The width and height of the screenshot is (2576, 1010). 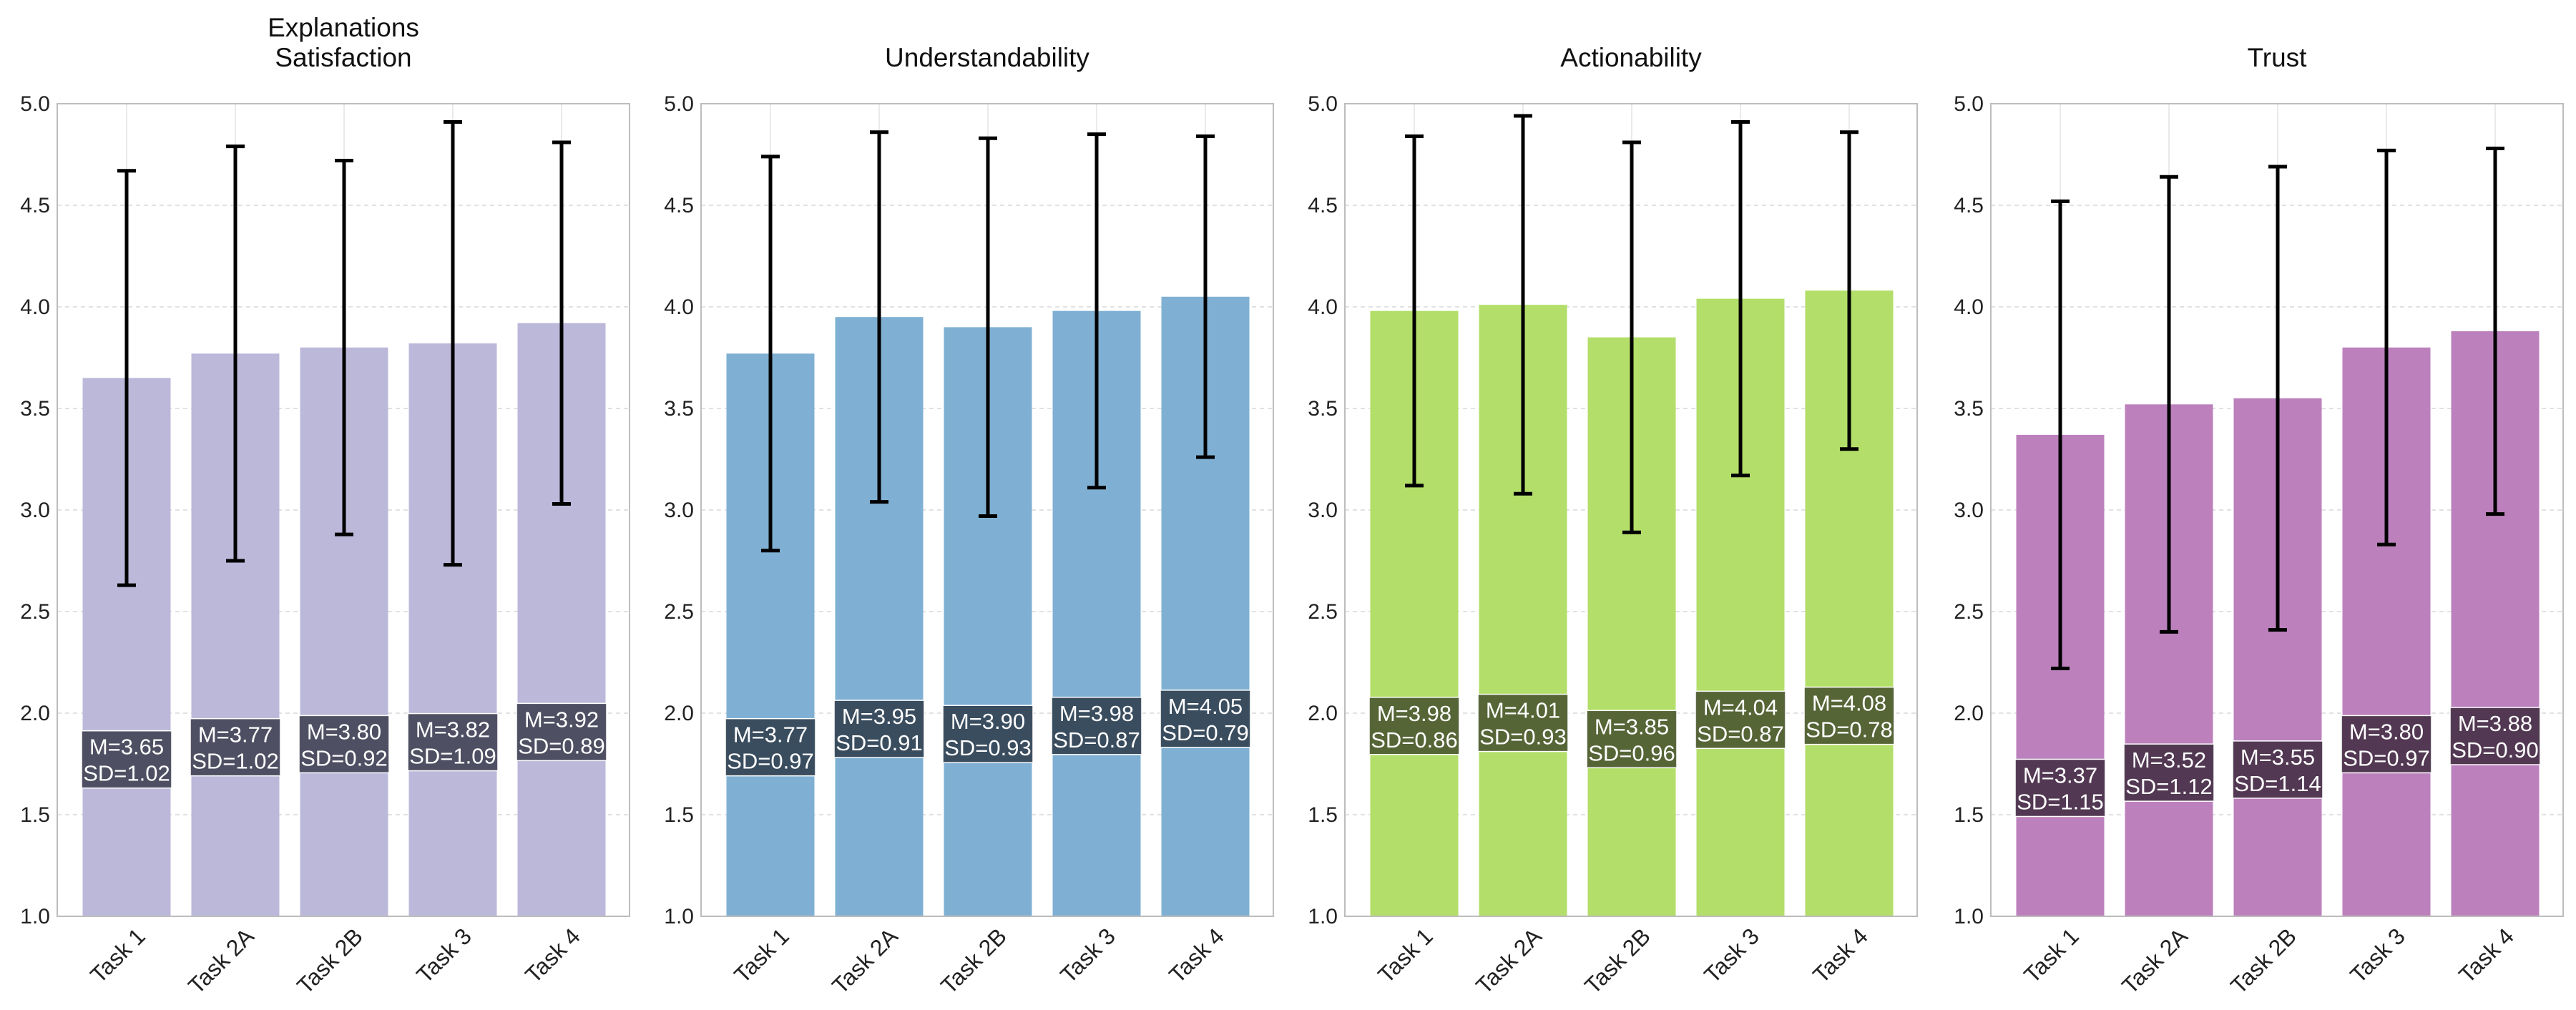 What do you see at coordinates (2169, 760) in the screenshot?
I see `mean-label: M=3.52` at bounding box center [2169, 760].